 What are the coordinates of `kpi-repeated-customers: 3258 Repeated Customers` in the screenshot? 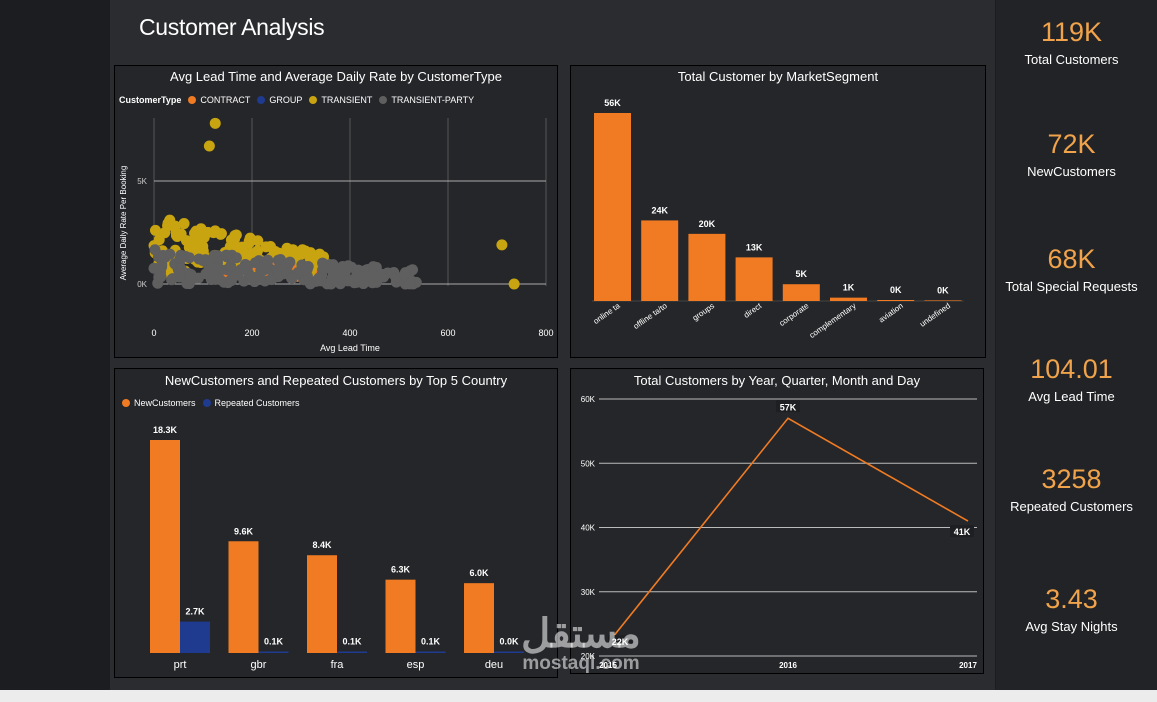 It's located at (1071, 489).